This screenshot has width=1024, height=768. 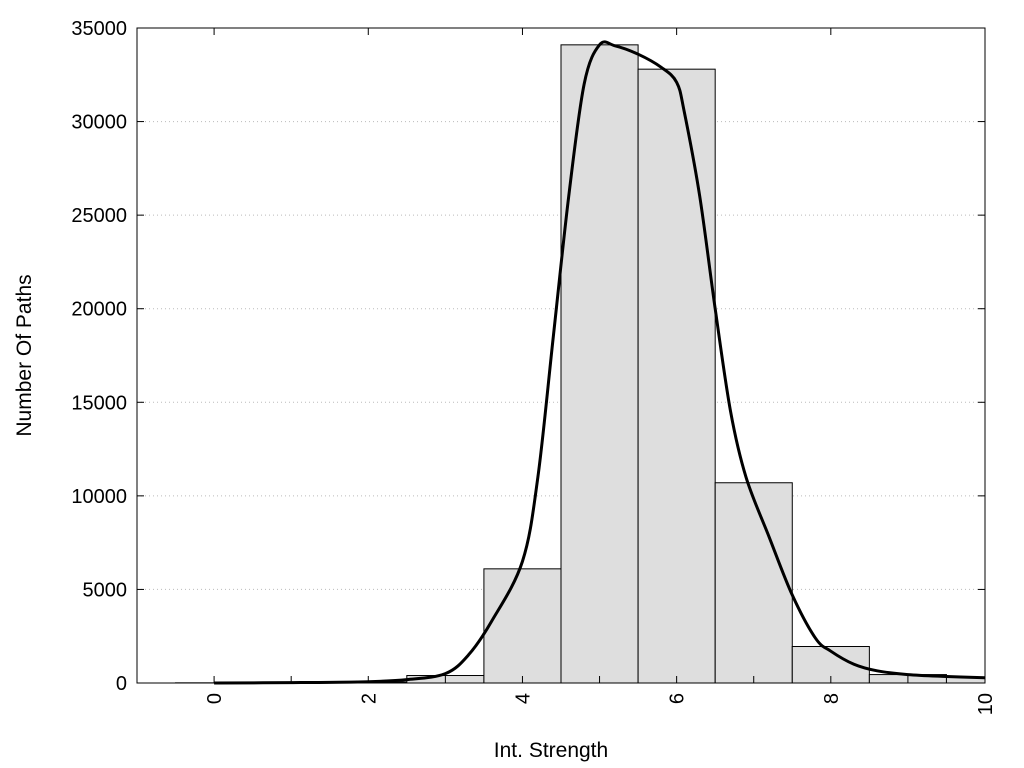 What do you see at coordinates (523, 698) in the screenshot?
I see `x-tick-label: 4` at bounding box center [523, 698].